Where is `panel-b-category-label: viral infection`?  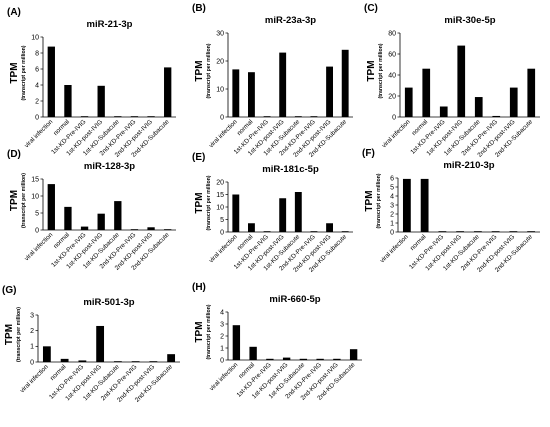 panel-b-category-label: viral infection is located at coordinates (223, 133).